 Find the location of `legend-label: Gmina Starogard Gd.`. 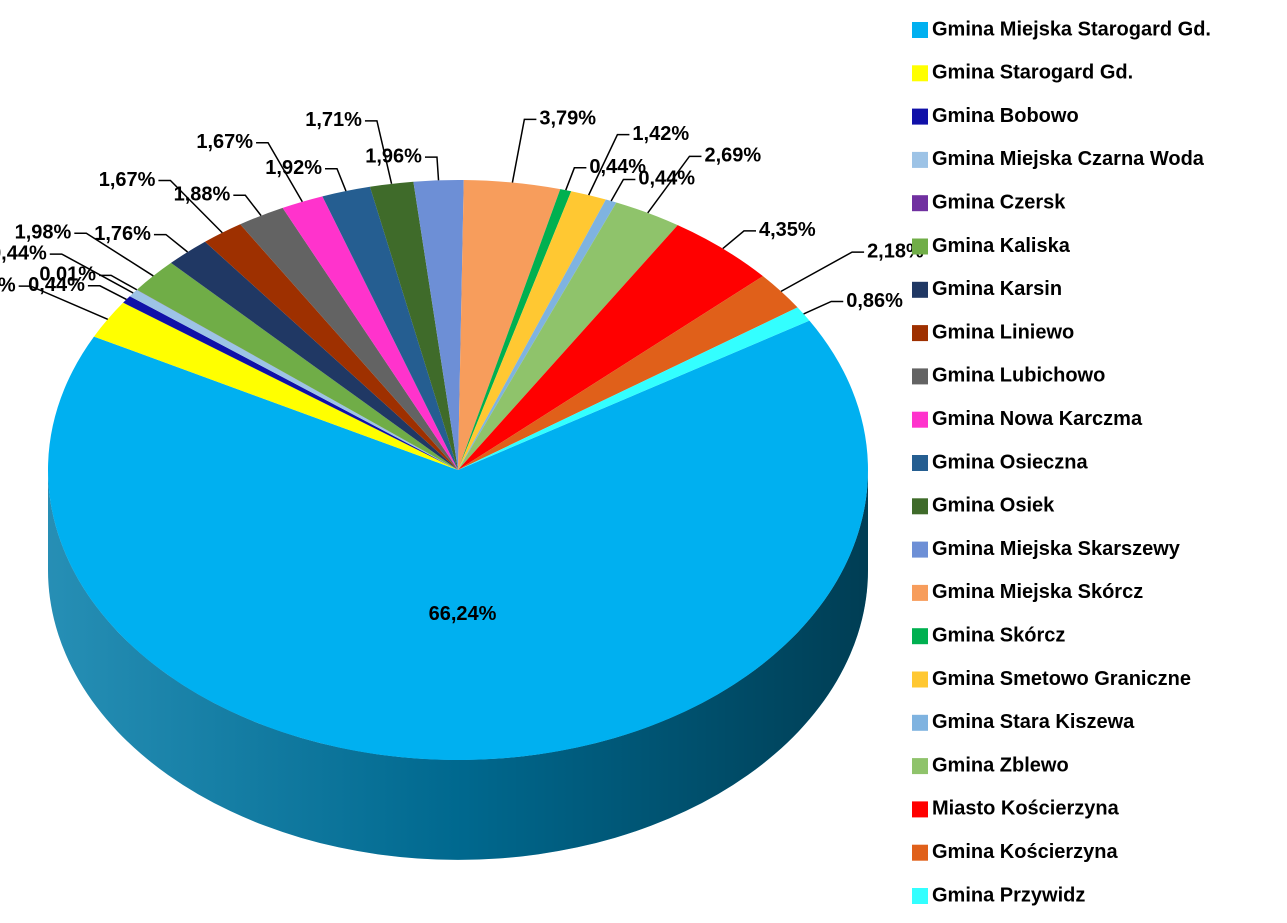

legend-label: Gmina Starogard Gd. is located at coordinates (1032, 73).